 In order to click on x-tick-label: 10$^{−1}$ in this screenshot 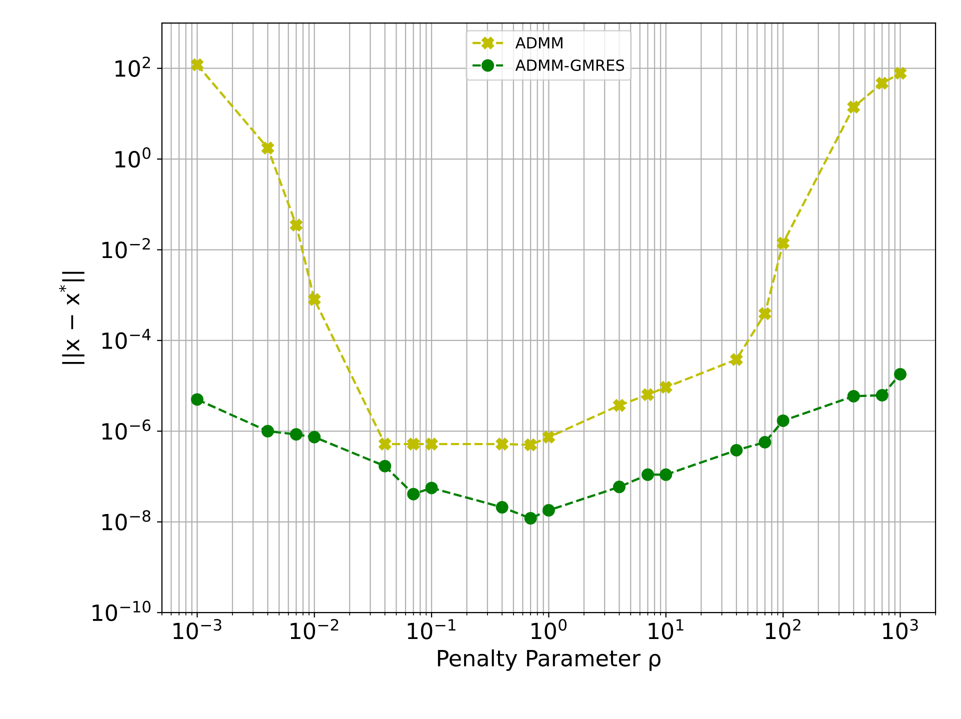, I will do `click(432, 629)`.